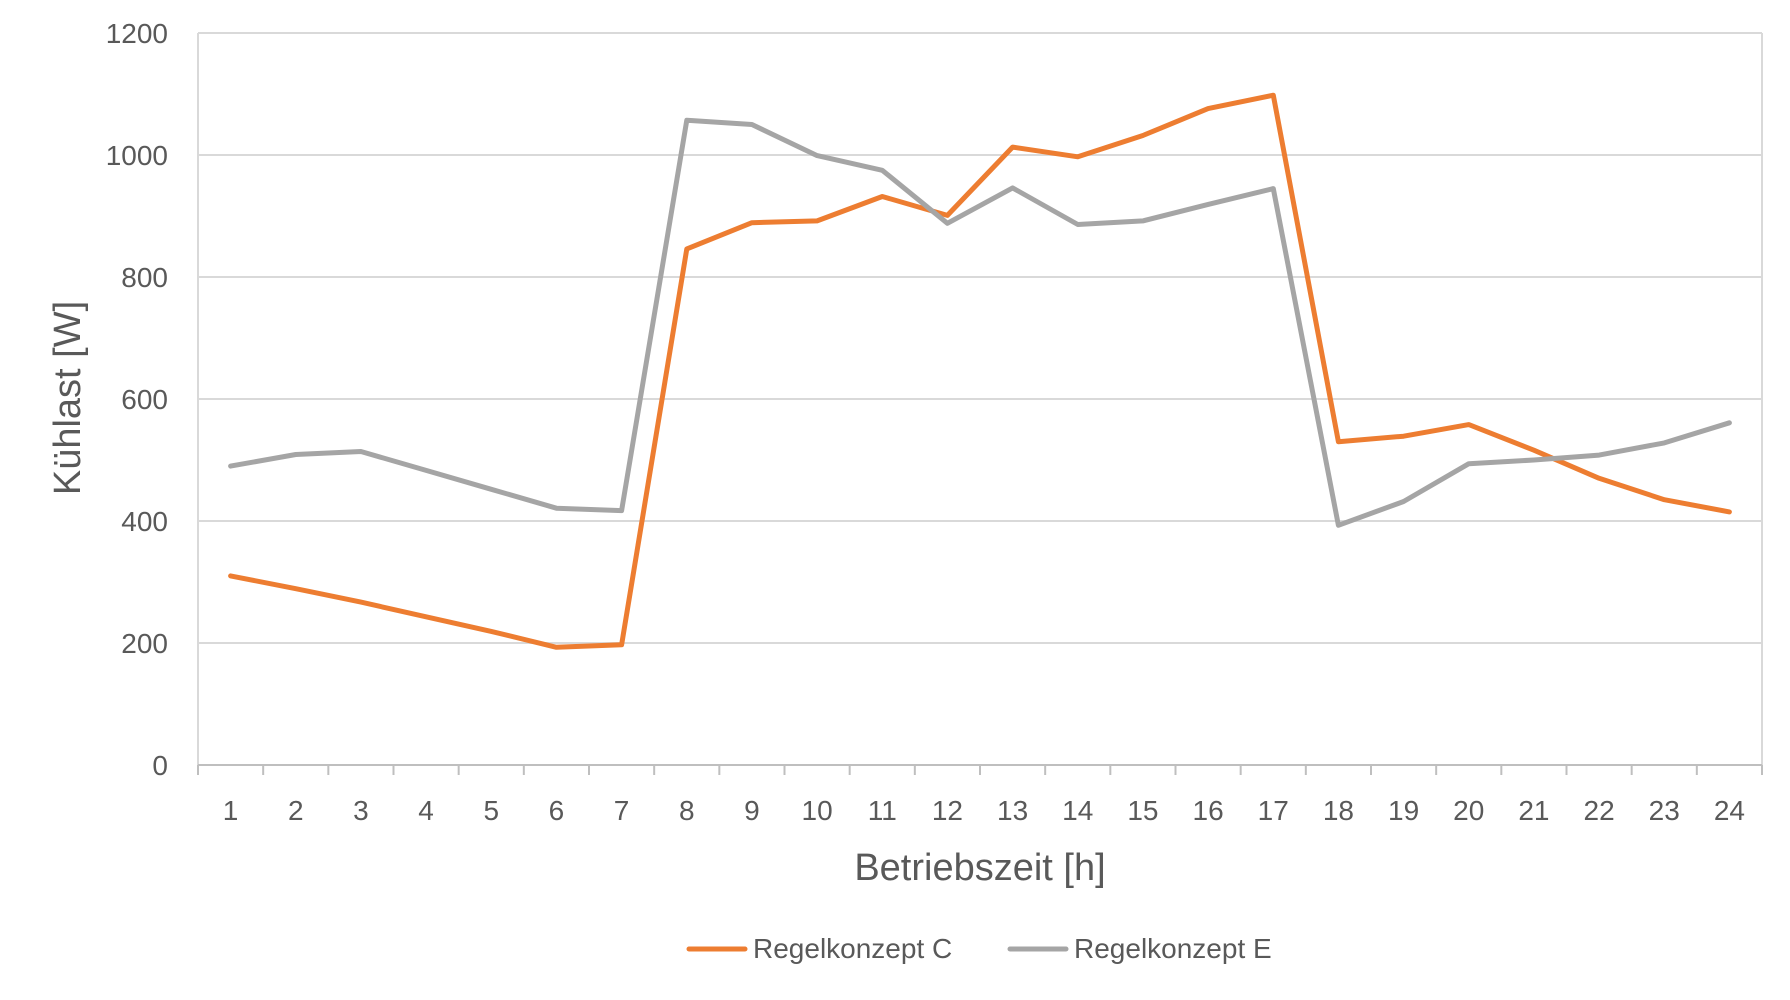 This screenshot has height=1000, width=1790. I want to click on x-tick-label: 3, so click(361, 810).